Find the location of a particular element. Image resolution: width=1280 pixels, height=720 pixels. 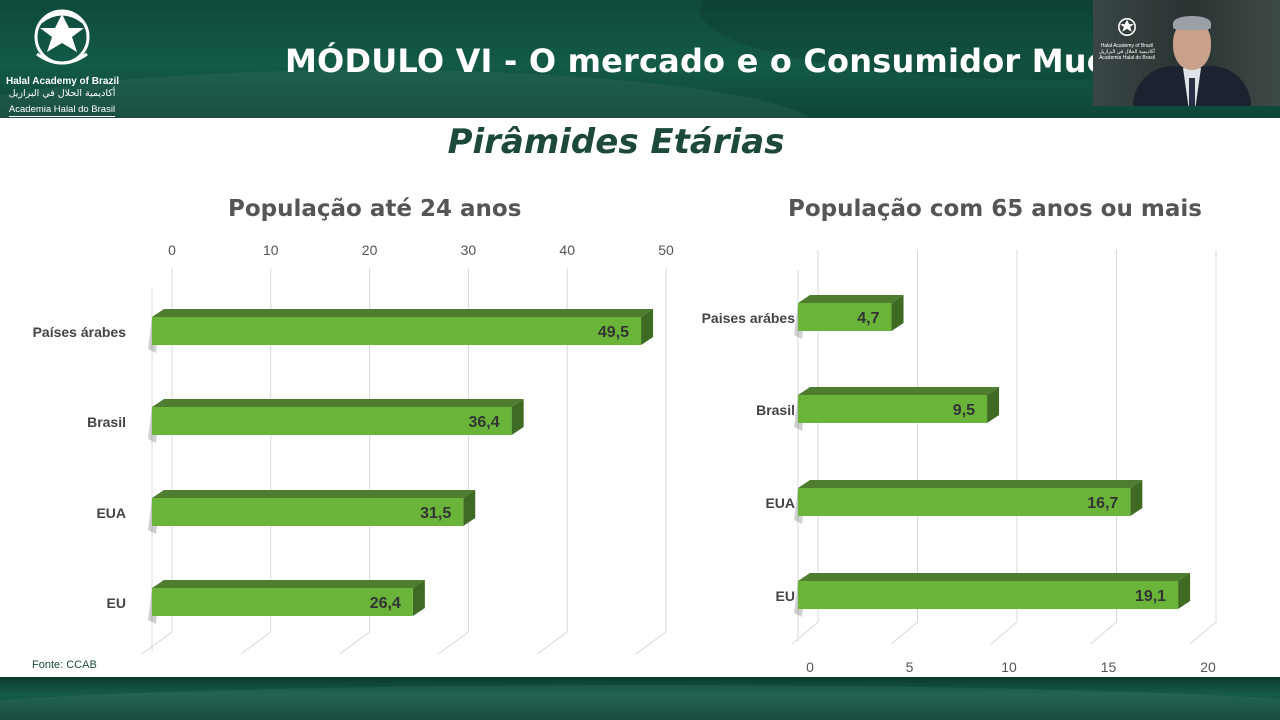

logo-portuguese-name: Academia Halal do Brasil is located at coordinates (62, 110).